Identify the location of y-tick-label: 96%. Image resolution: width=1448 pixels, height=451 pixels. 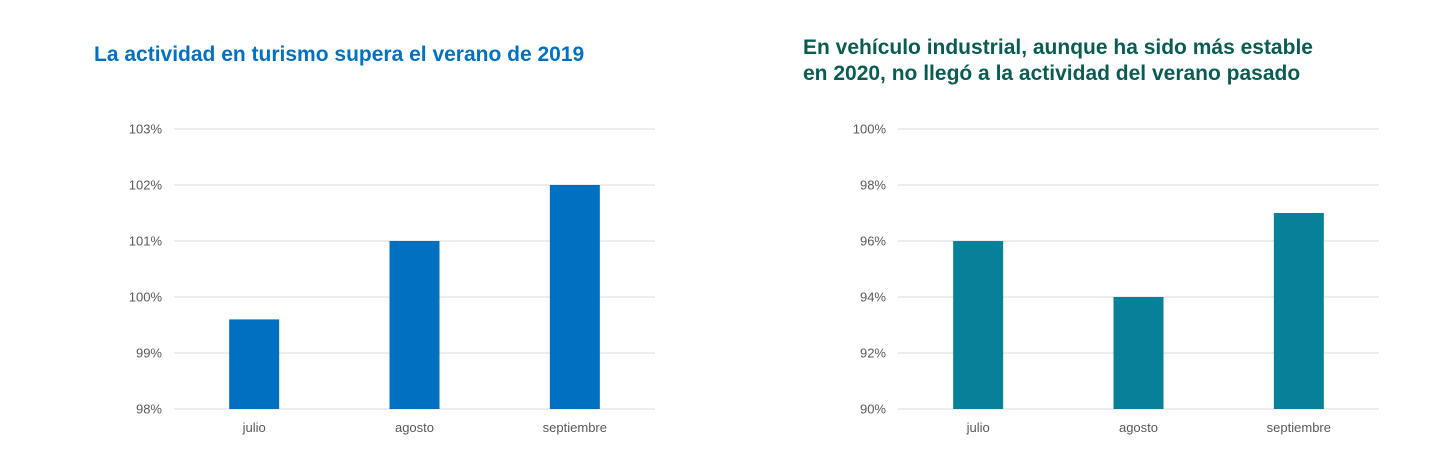
(873, 241).